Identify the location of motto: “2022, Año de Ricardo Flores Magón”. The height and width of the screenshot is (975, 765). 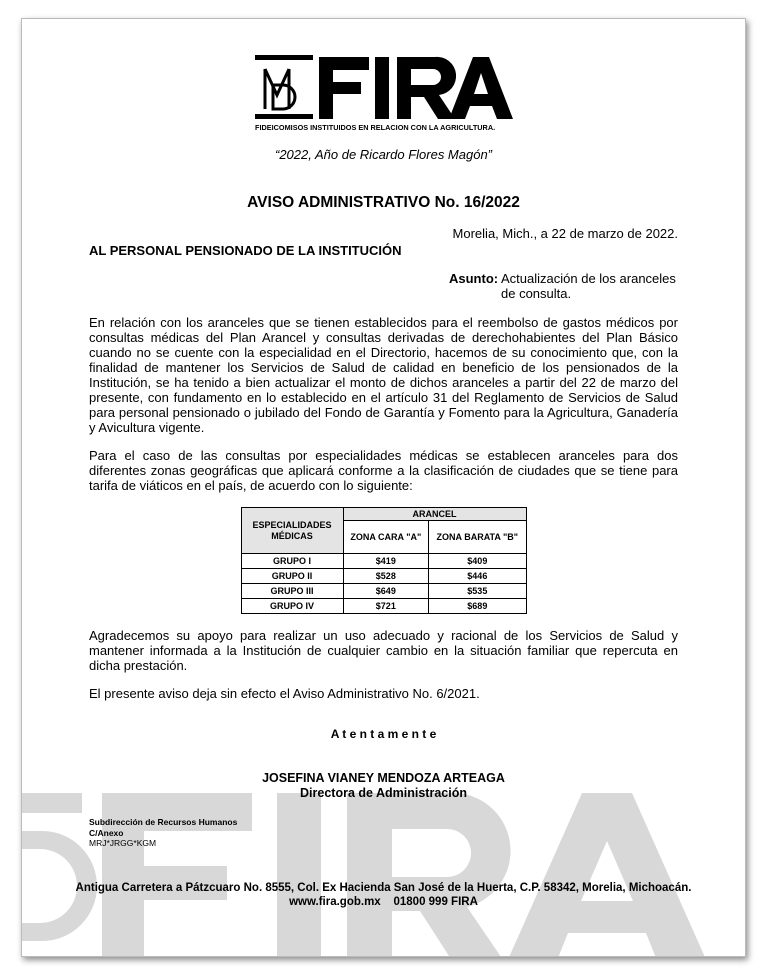
(383, 154).